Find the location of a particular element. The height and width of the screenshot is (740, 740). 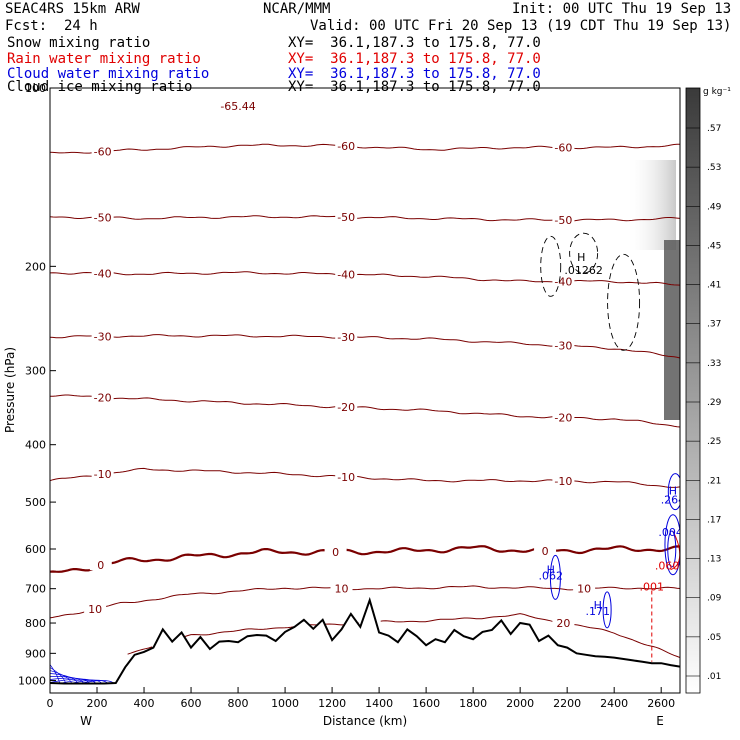

colorbar-tick-label: .57 is located at coordinates (714, 129).